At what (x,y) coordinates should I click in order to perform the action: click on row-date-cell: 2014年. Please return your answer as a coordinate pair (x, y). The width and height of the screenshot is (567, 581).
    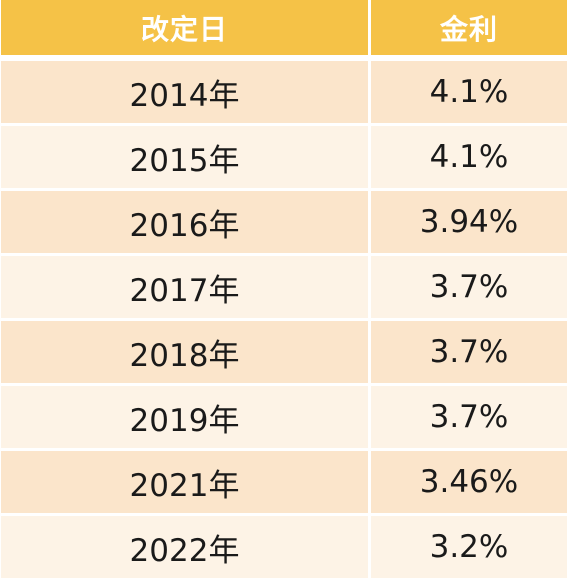
    Looking at the image, I should click on (186, 93).